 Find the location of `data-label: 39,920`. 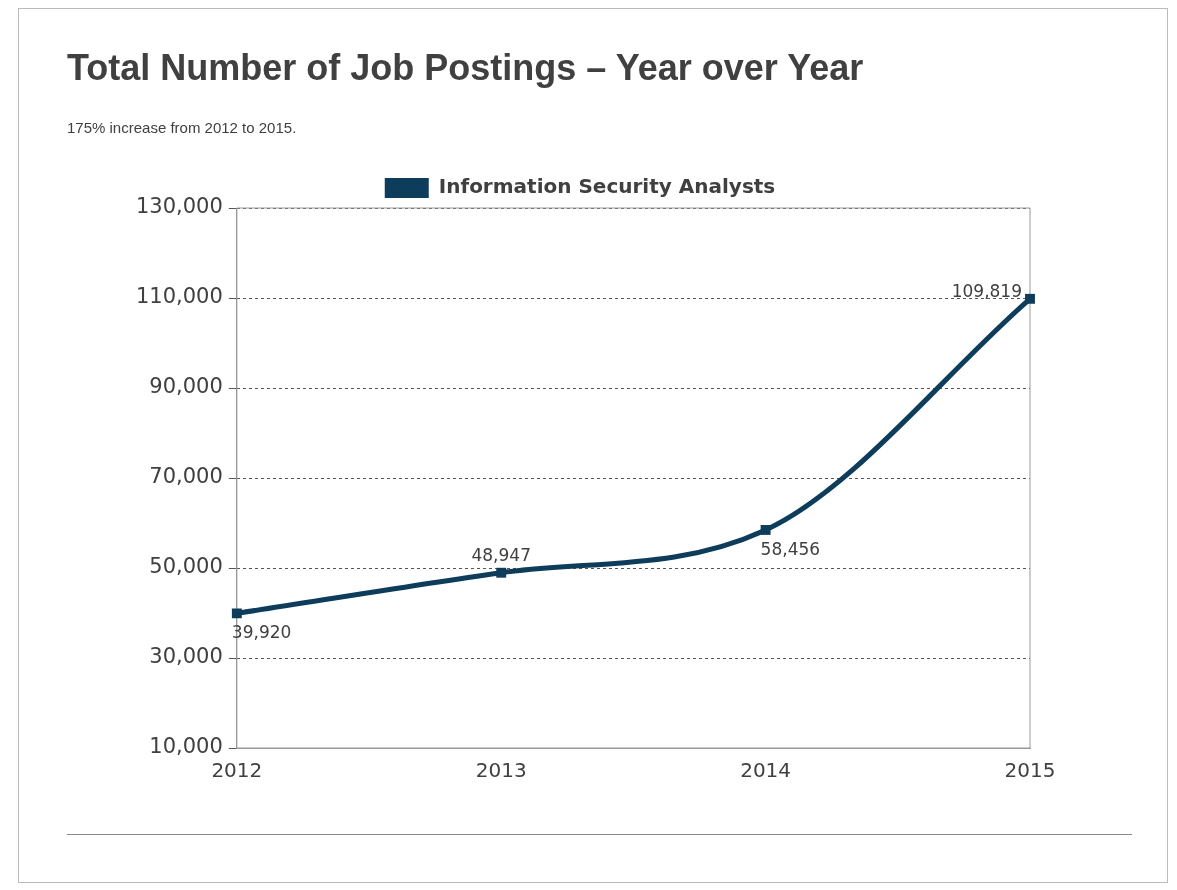

data-label: 39,920 is located at coordinates (261, 632).